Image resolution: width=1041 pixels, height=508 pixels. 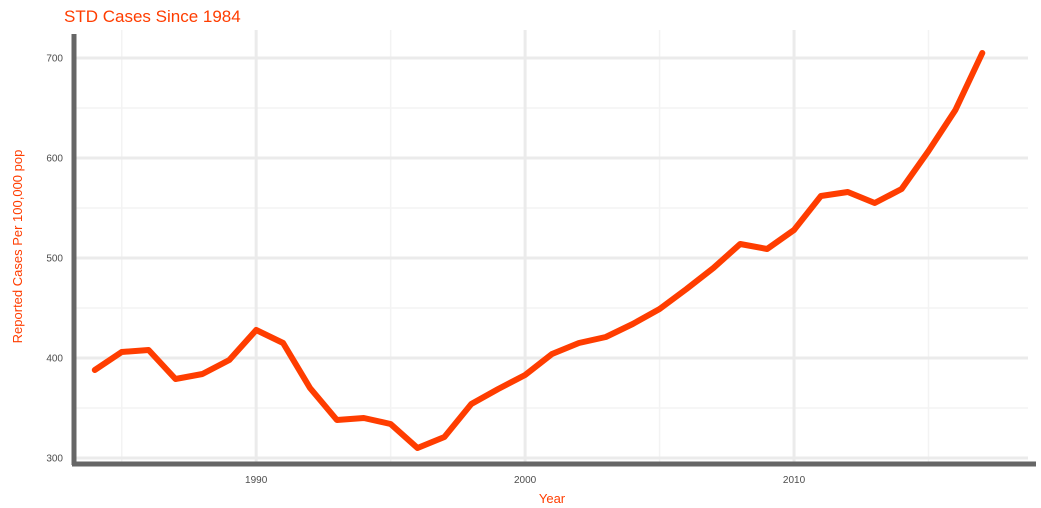 I want to click on y-axis-title: Reported Cases Per 100,000 pop, so click(x=17, y=247).